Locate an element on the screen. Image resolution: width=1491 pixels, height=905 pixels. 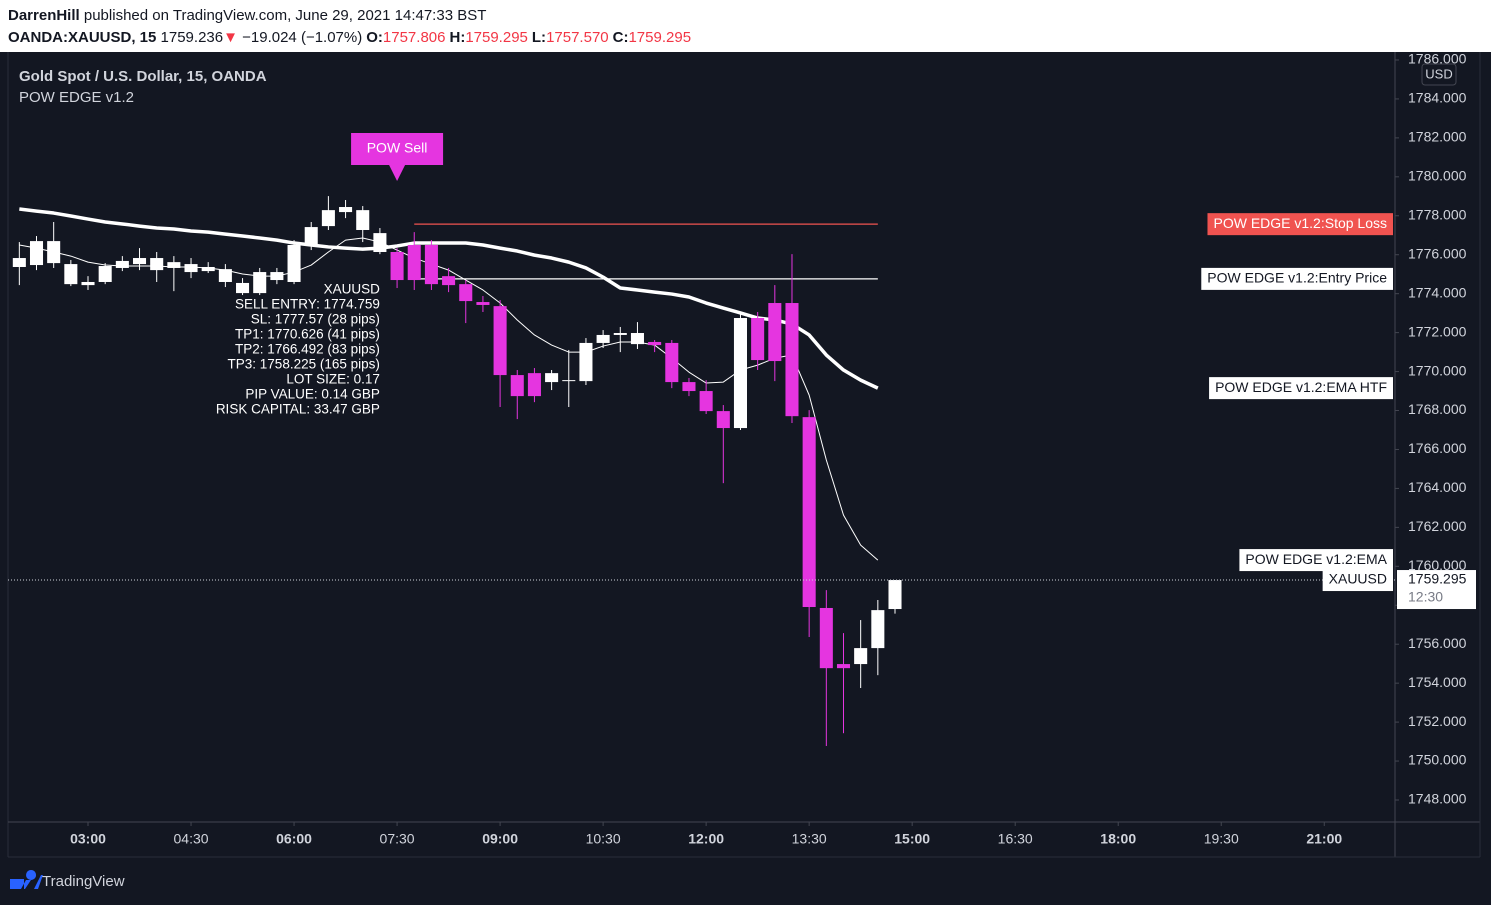
ohlc-label: H: is located at coordinates (457, 37).